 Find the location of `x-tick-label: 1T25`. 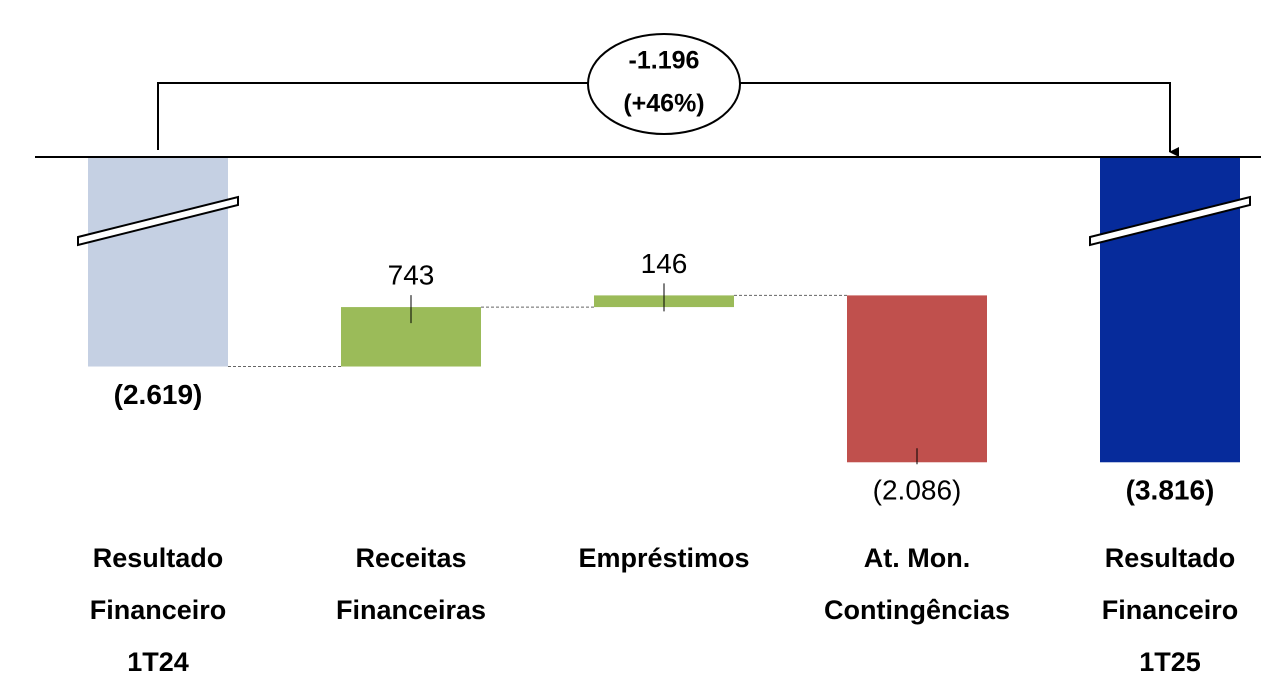

x-tick-label: 1T25 is located at coordinates (1170, 662).